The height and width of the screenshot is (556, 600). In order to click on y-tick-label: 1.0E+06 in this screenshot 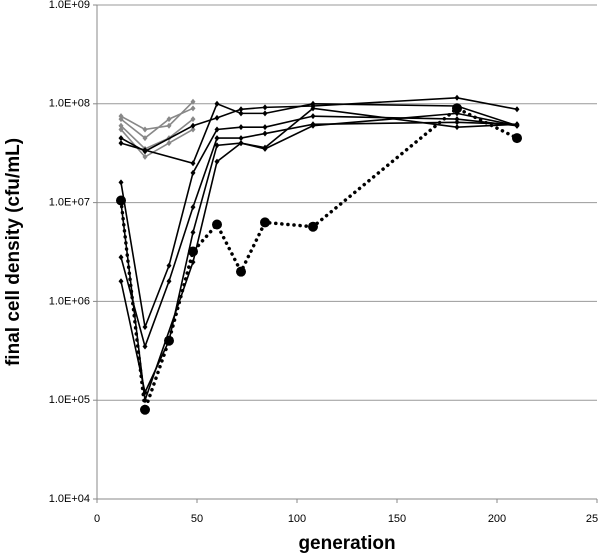, I will do `click(69, 301)`.